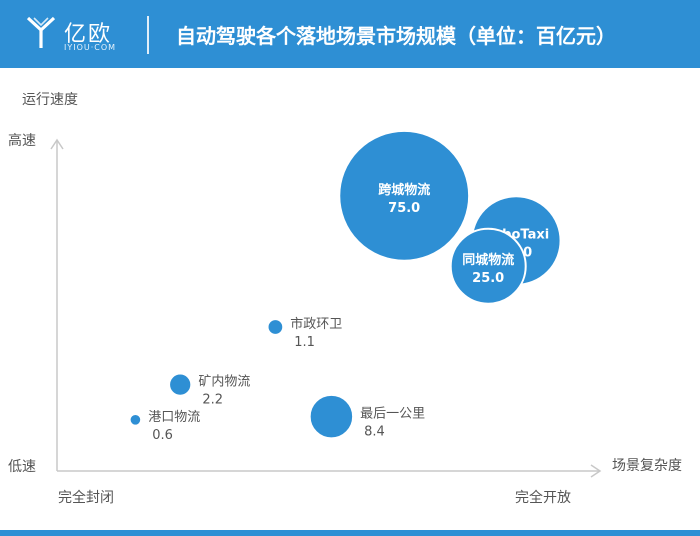 Image resolution: width=700 pixels, height=536 pixels. I want to click on bubble-value-6: 0.6, so click(162, 435).